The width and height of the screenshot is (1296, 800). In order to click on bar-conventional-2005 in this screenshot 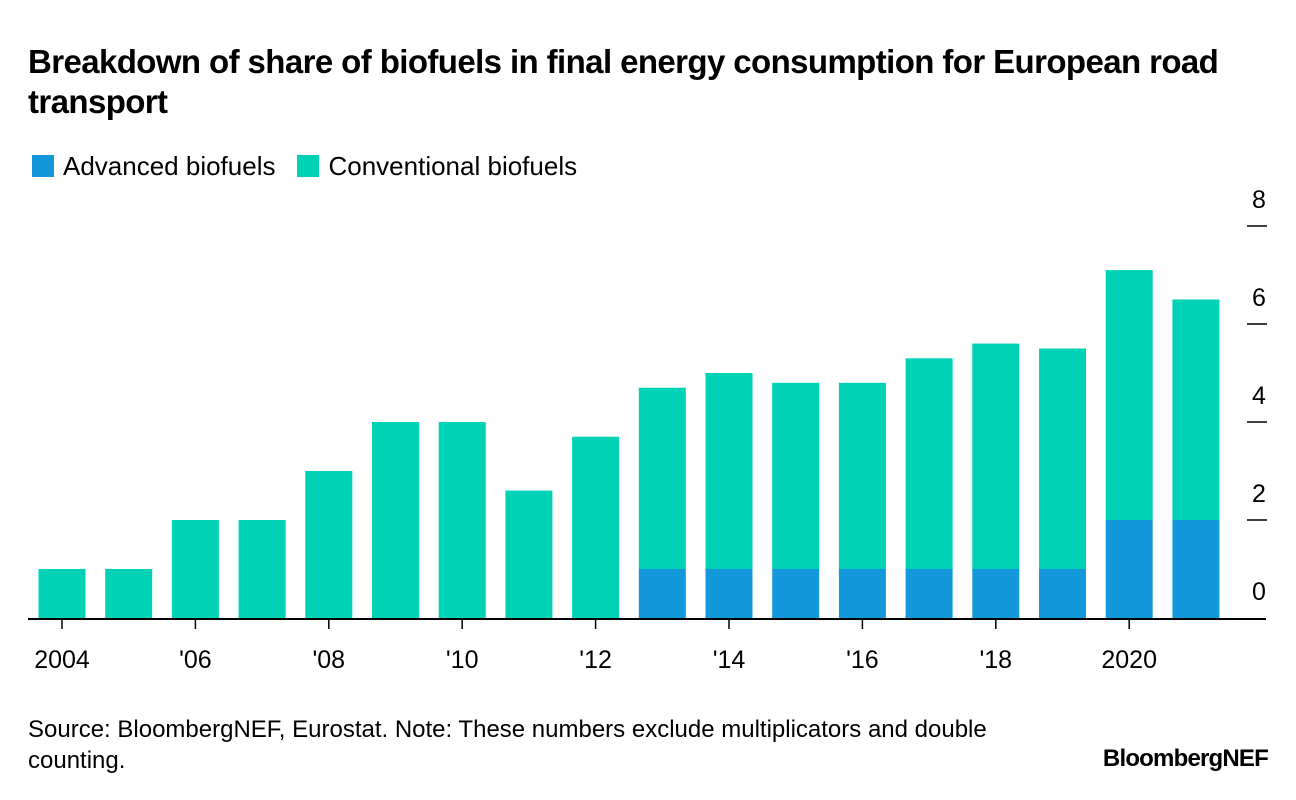, I will do `click(129, 593)`.